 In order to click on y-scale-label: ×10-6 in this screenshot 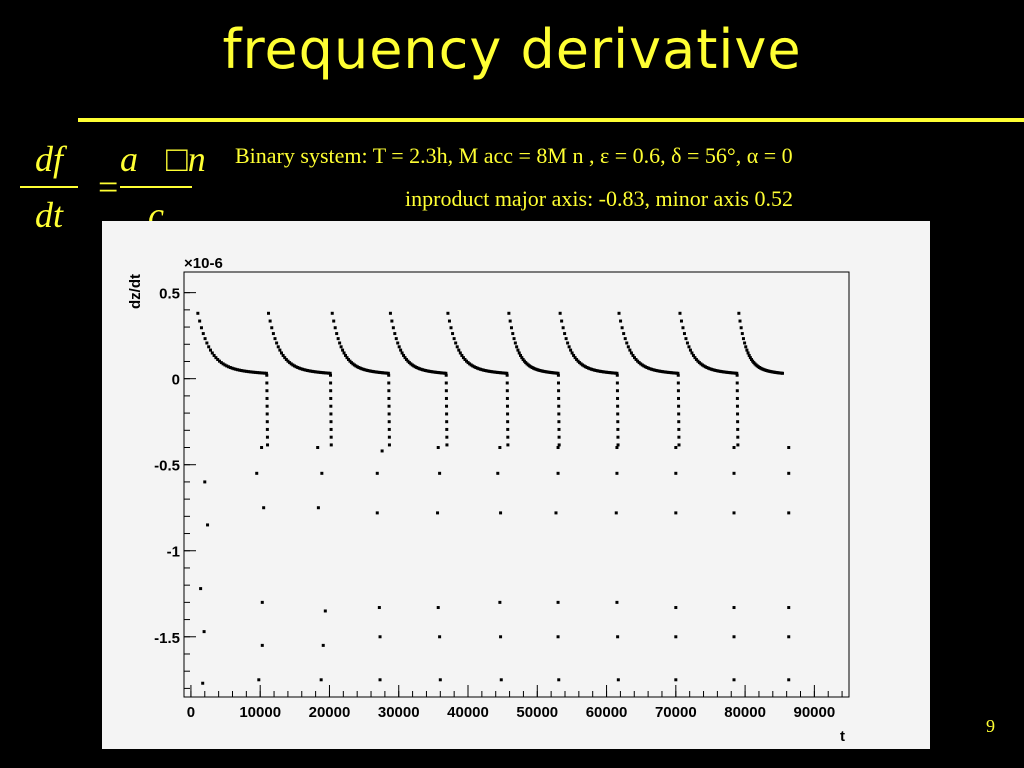, I will do `click(203, 263)`.